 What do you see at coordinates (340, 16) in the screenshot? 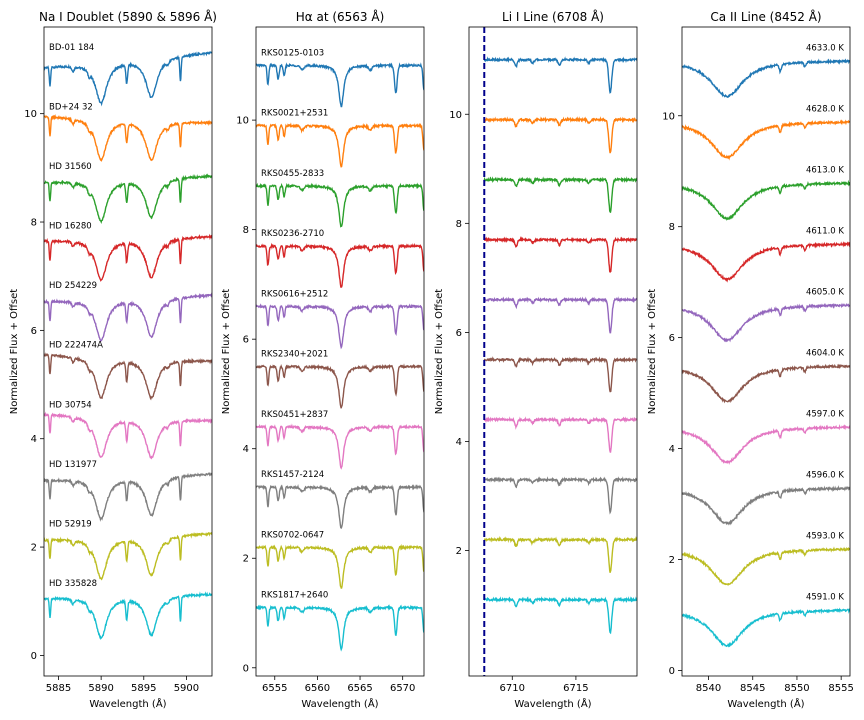
I see `panel-title: Hα at (6563 Å)` at bounding box center [340, 16].